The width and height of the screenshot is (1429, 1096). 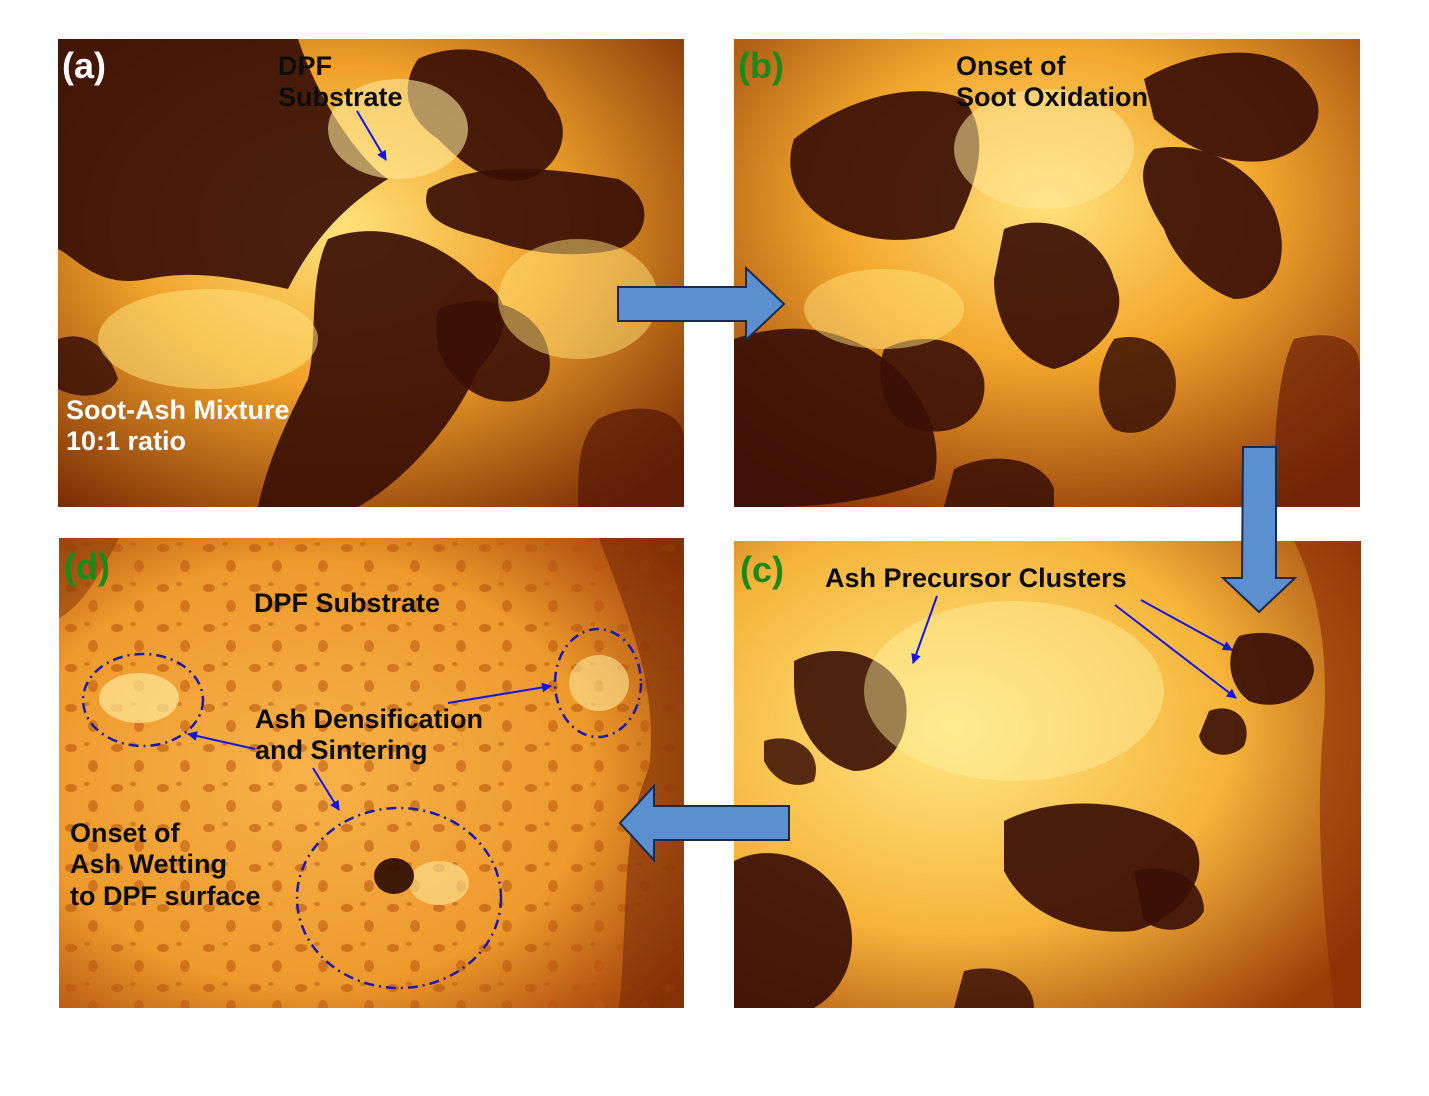 I want to click on dpf-substrate-label-d: DPF Substrate, so click(x=347, y=603).